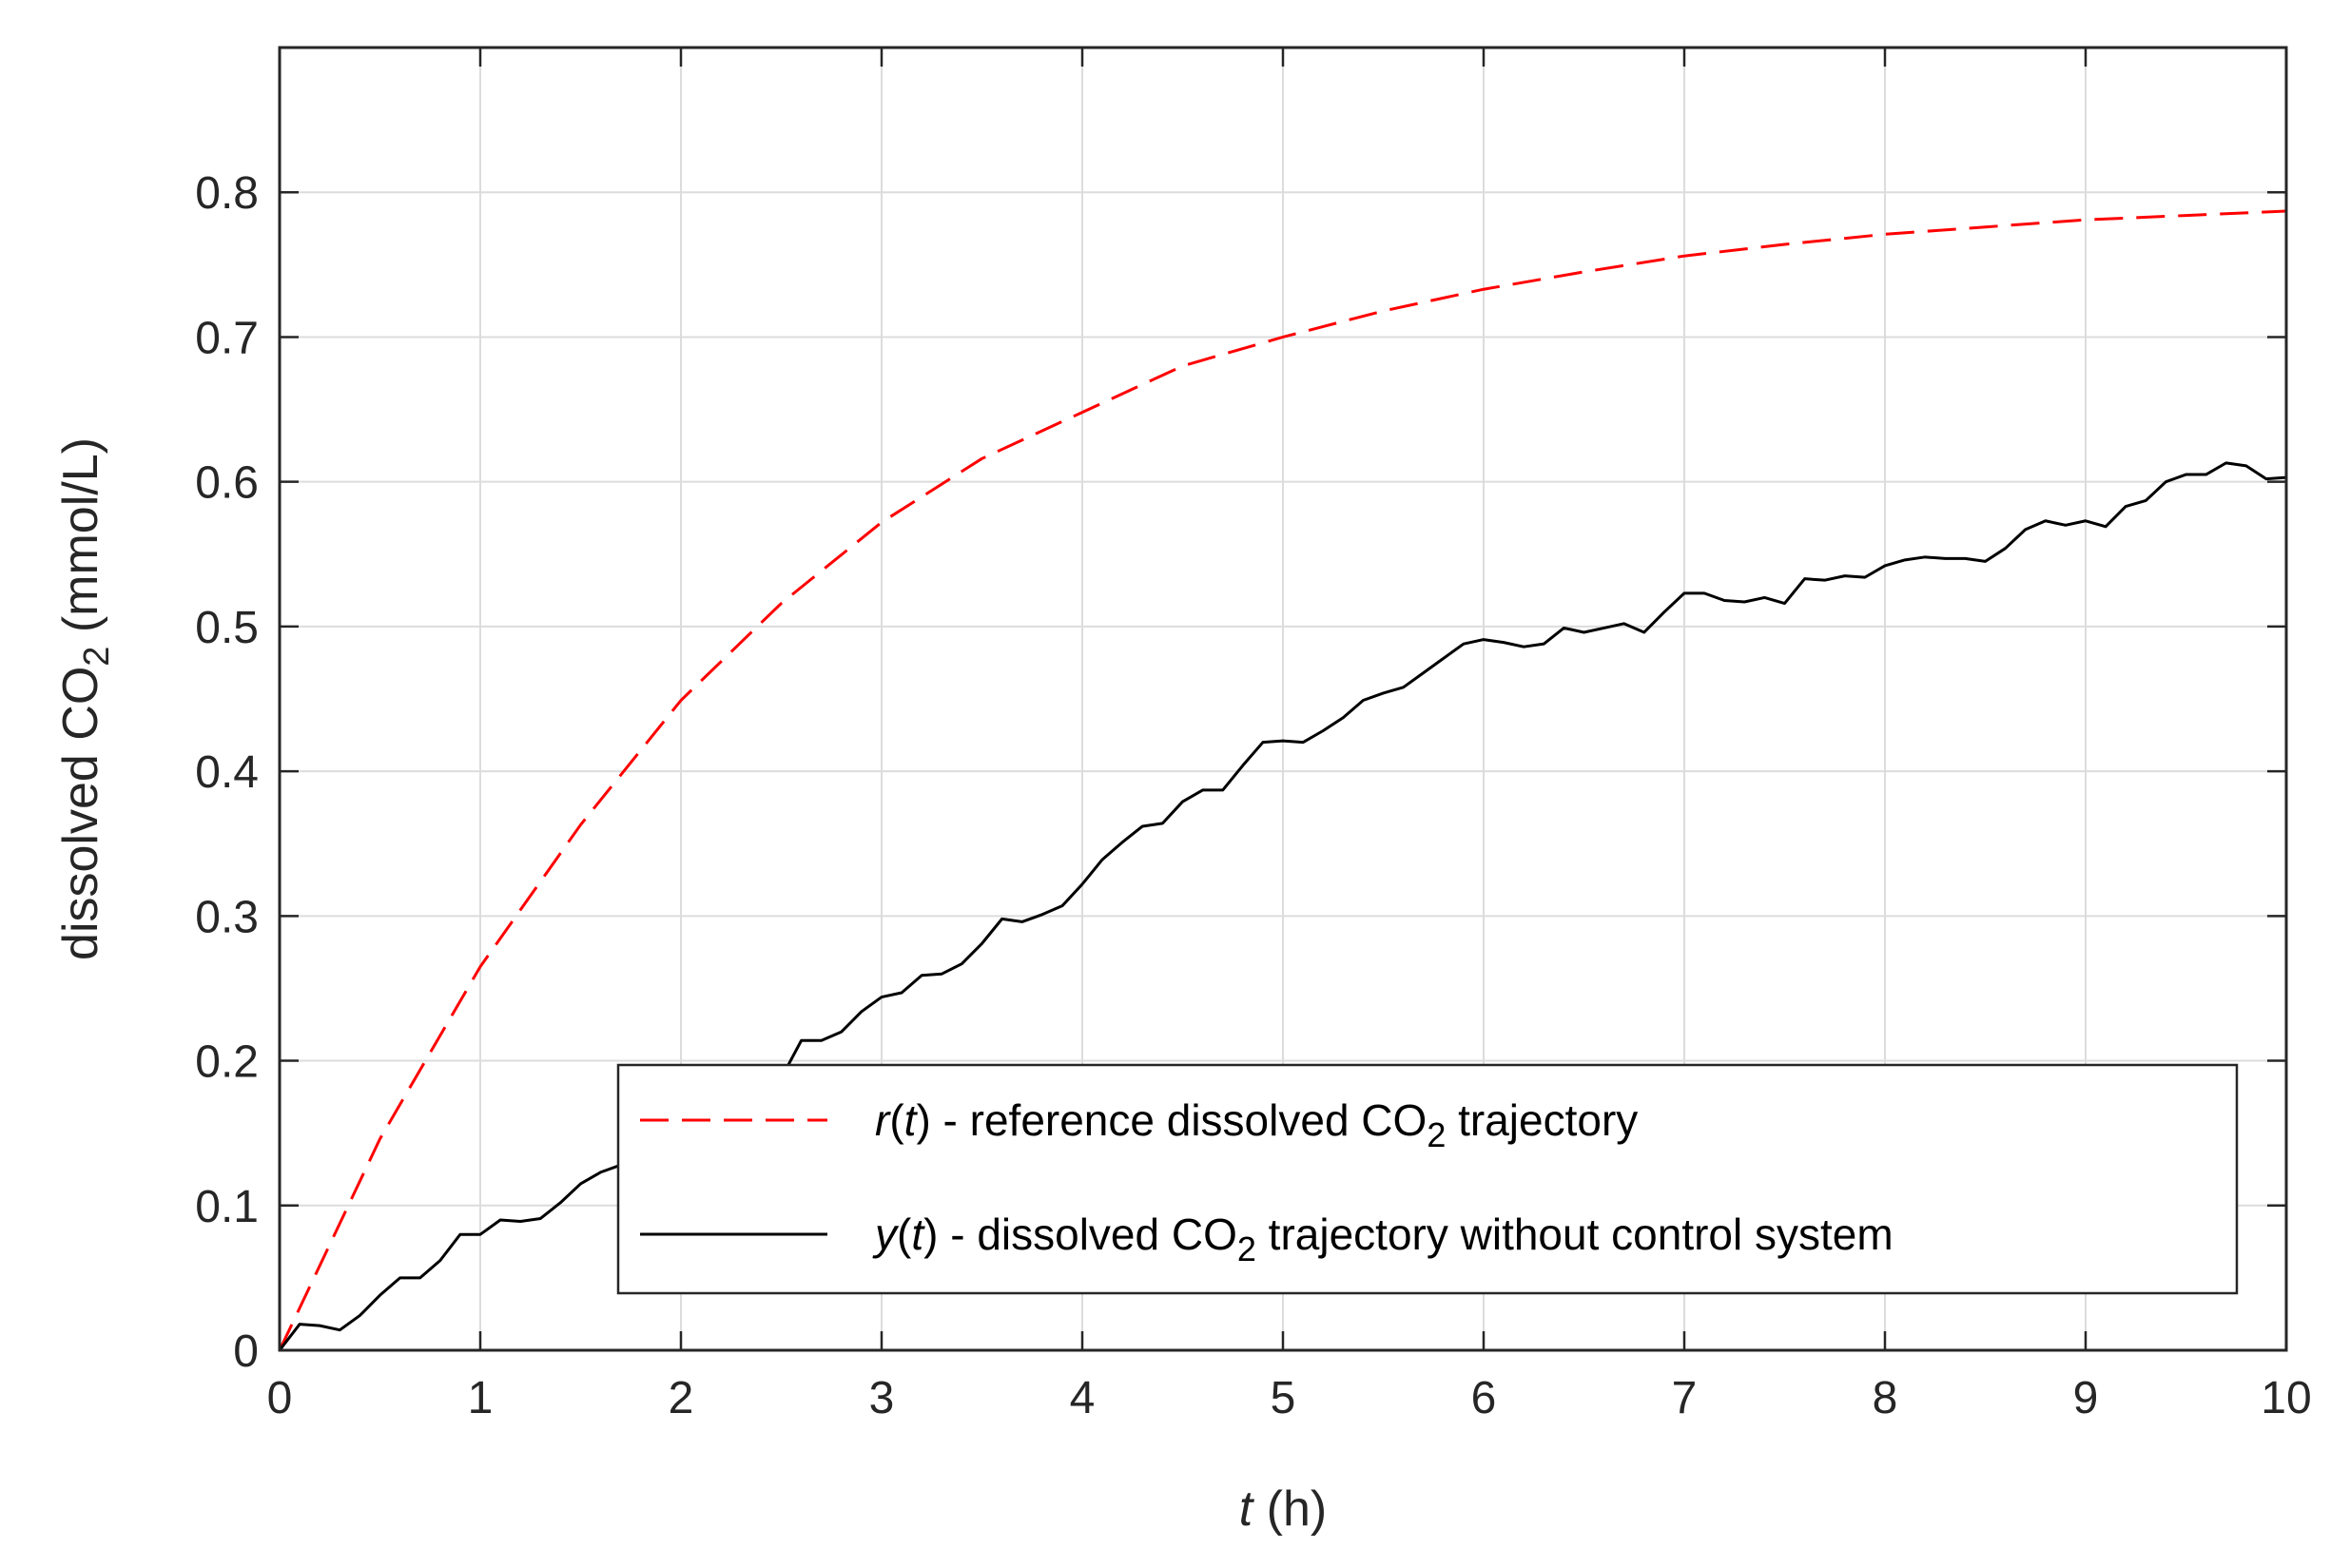 The width and height of the screenshot is (2350, 1568). Describe the element at coordinates (227, 193) in the screenshot. I see `y-tick-label: 0.8` at that location.